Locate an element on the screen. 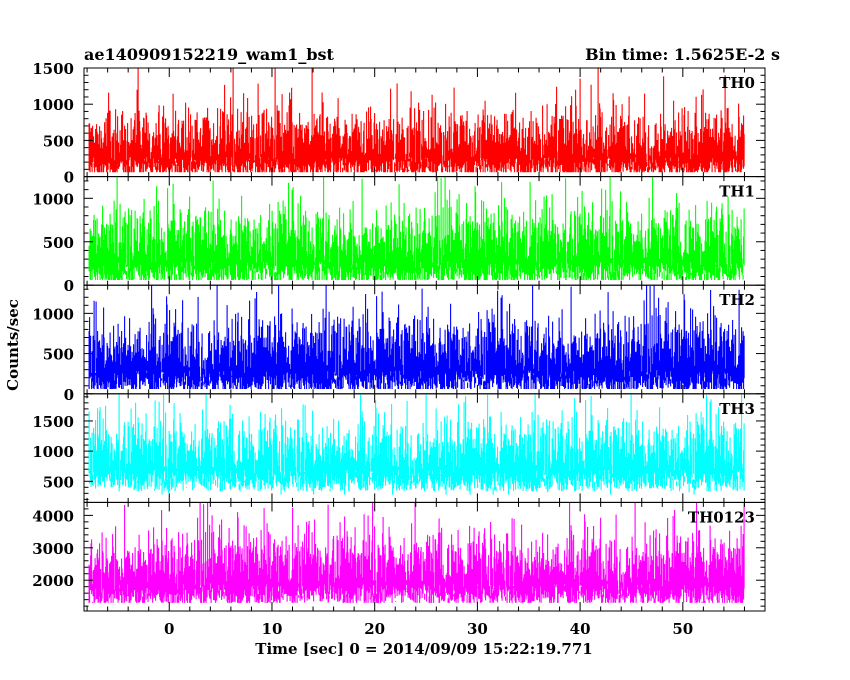  x-tick-label: 10 is located at coordinates (272, 629).